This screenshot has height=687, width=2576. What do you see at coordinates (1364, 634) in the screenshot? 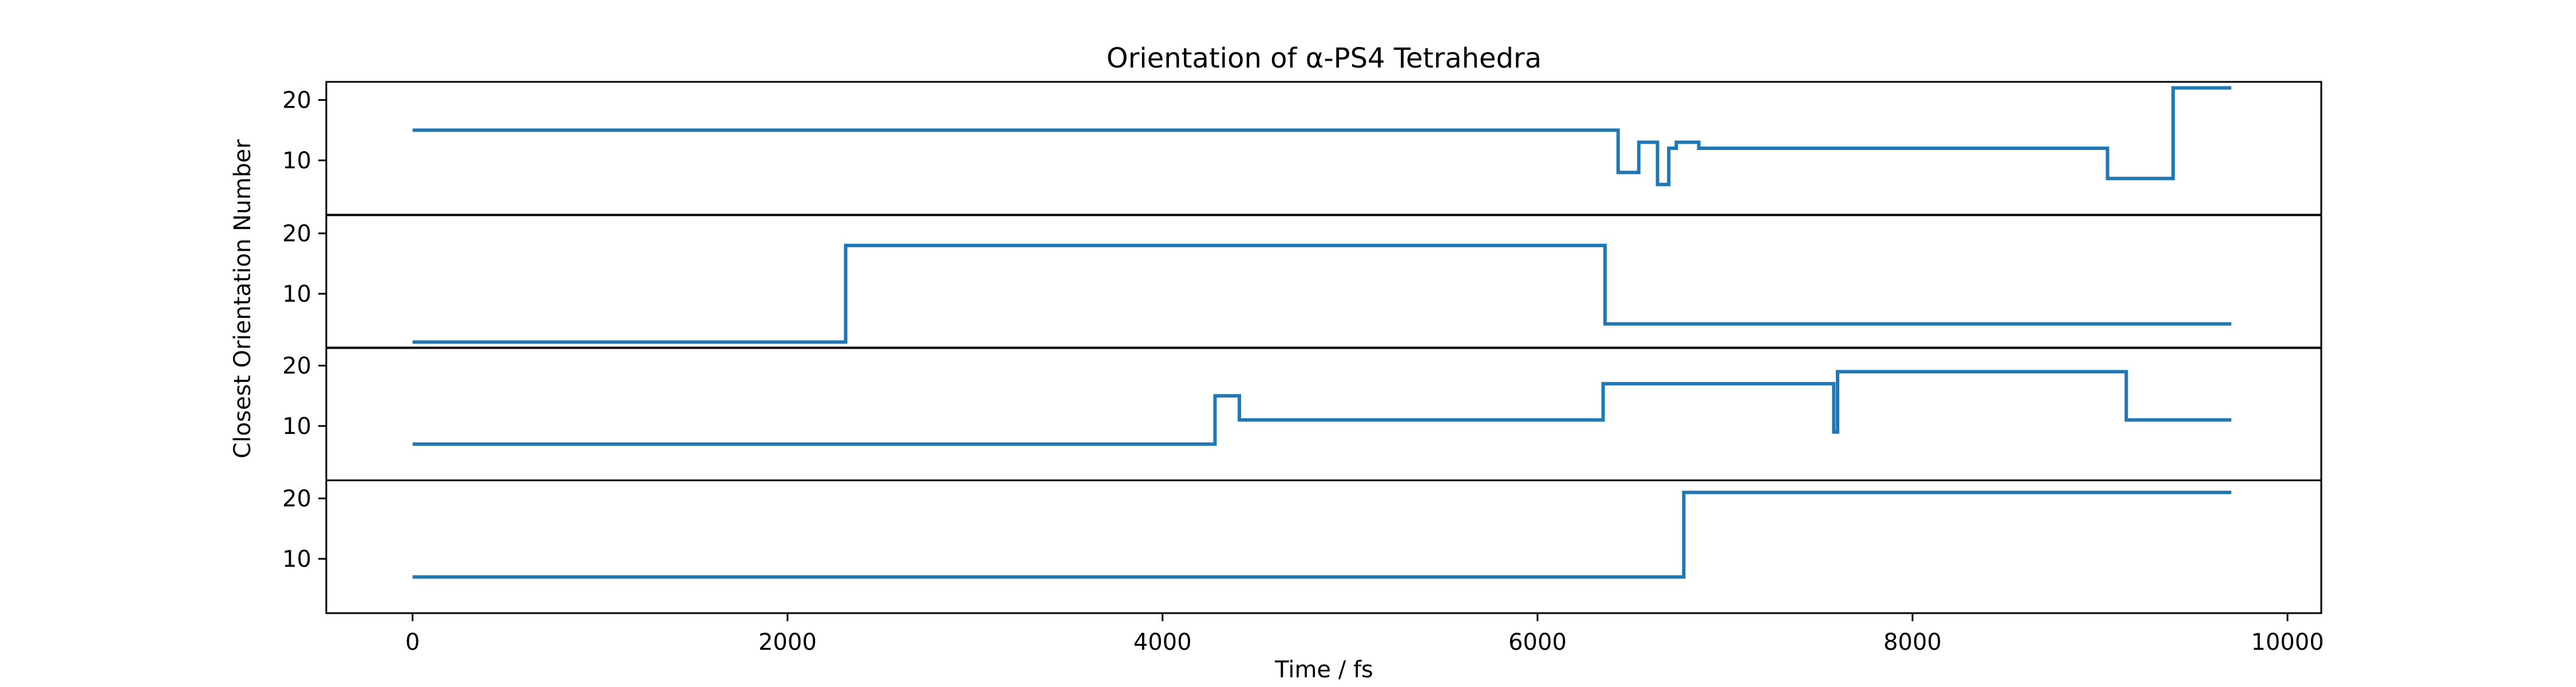
I see `x-axis: 0 2000 4000 6000 8000 10000` at bounding box center [1364, 634].